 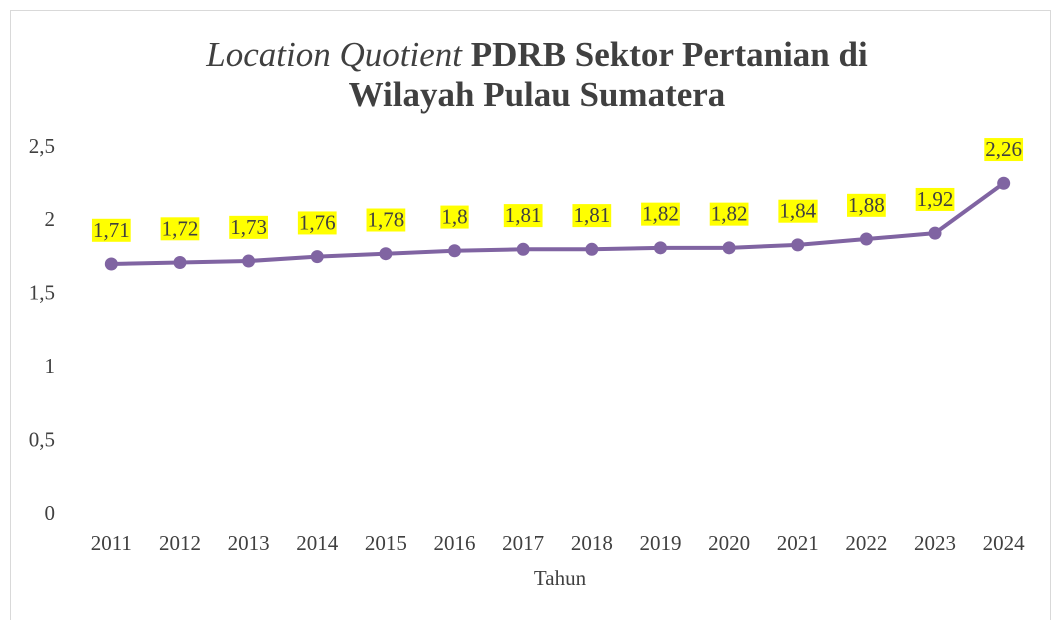 What do you see at coordinates (334, 54) in the screenshot?
I see `title-italic: Location Quotient` at bounding box center [334, 54].